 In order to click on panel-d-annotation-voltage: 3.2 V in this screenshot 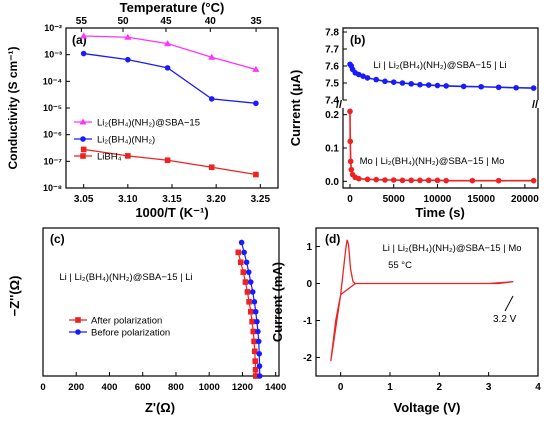, I will do `click(505, 319)`.